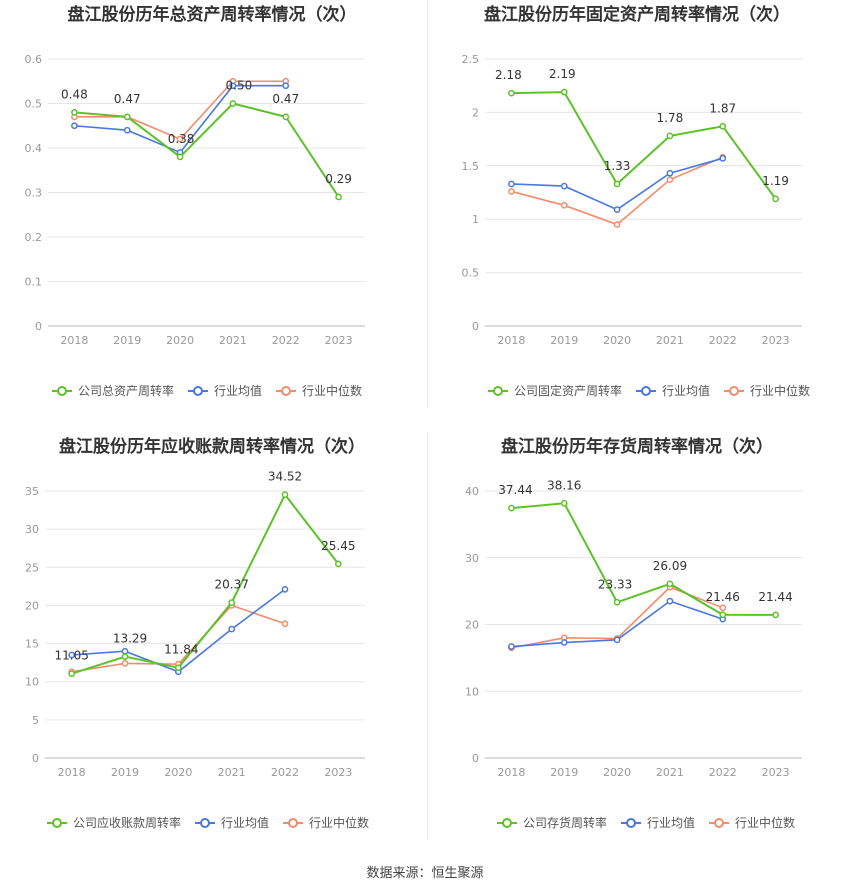 The height and width of the screenshot is (895, 850). I want to click on legend-label: 公司应收账款周转率, so click(127, 822).